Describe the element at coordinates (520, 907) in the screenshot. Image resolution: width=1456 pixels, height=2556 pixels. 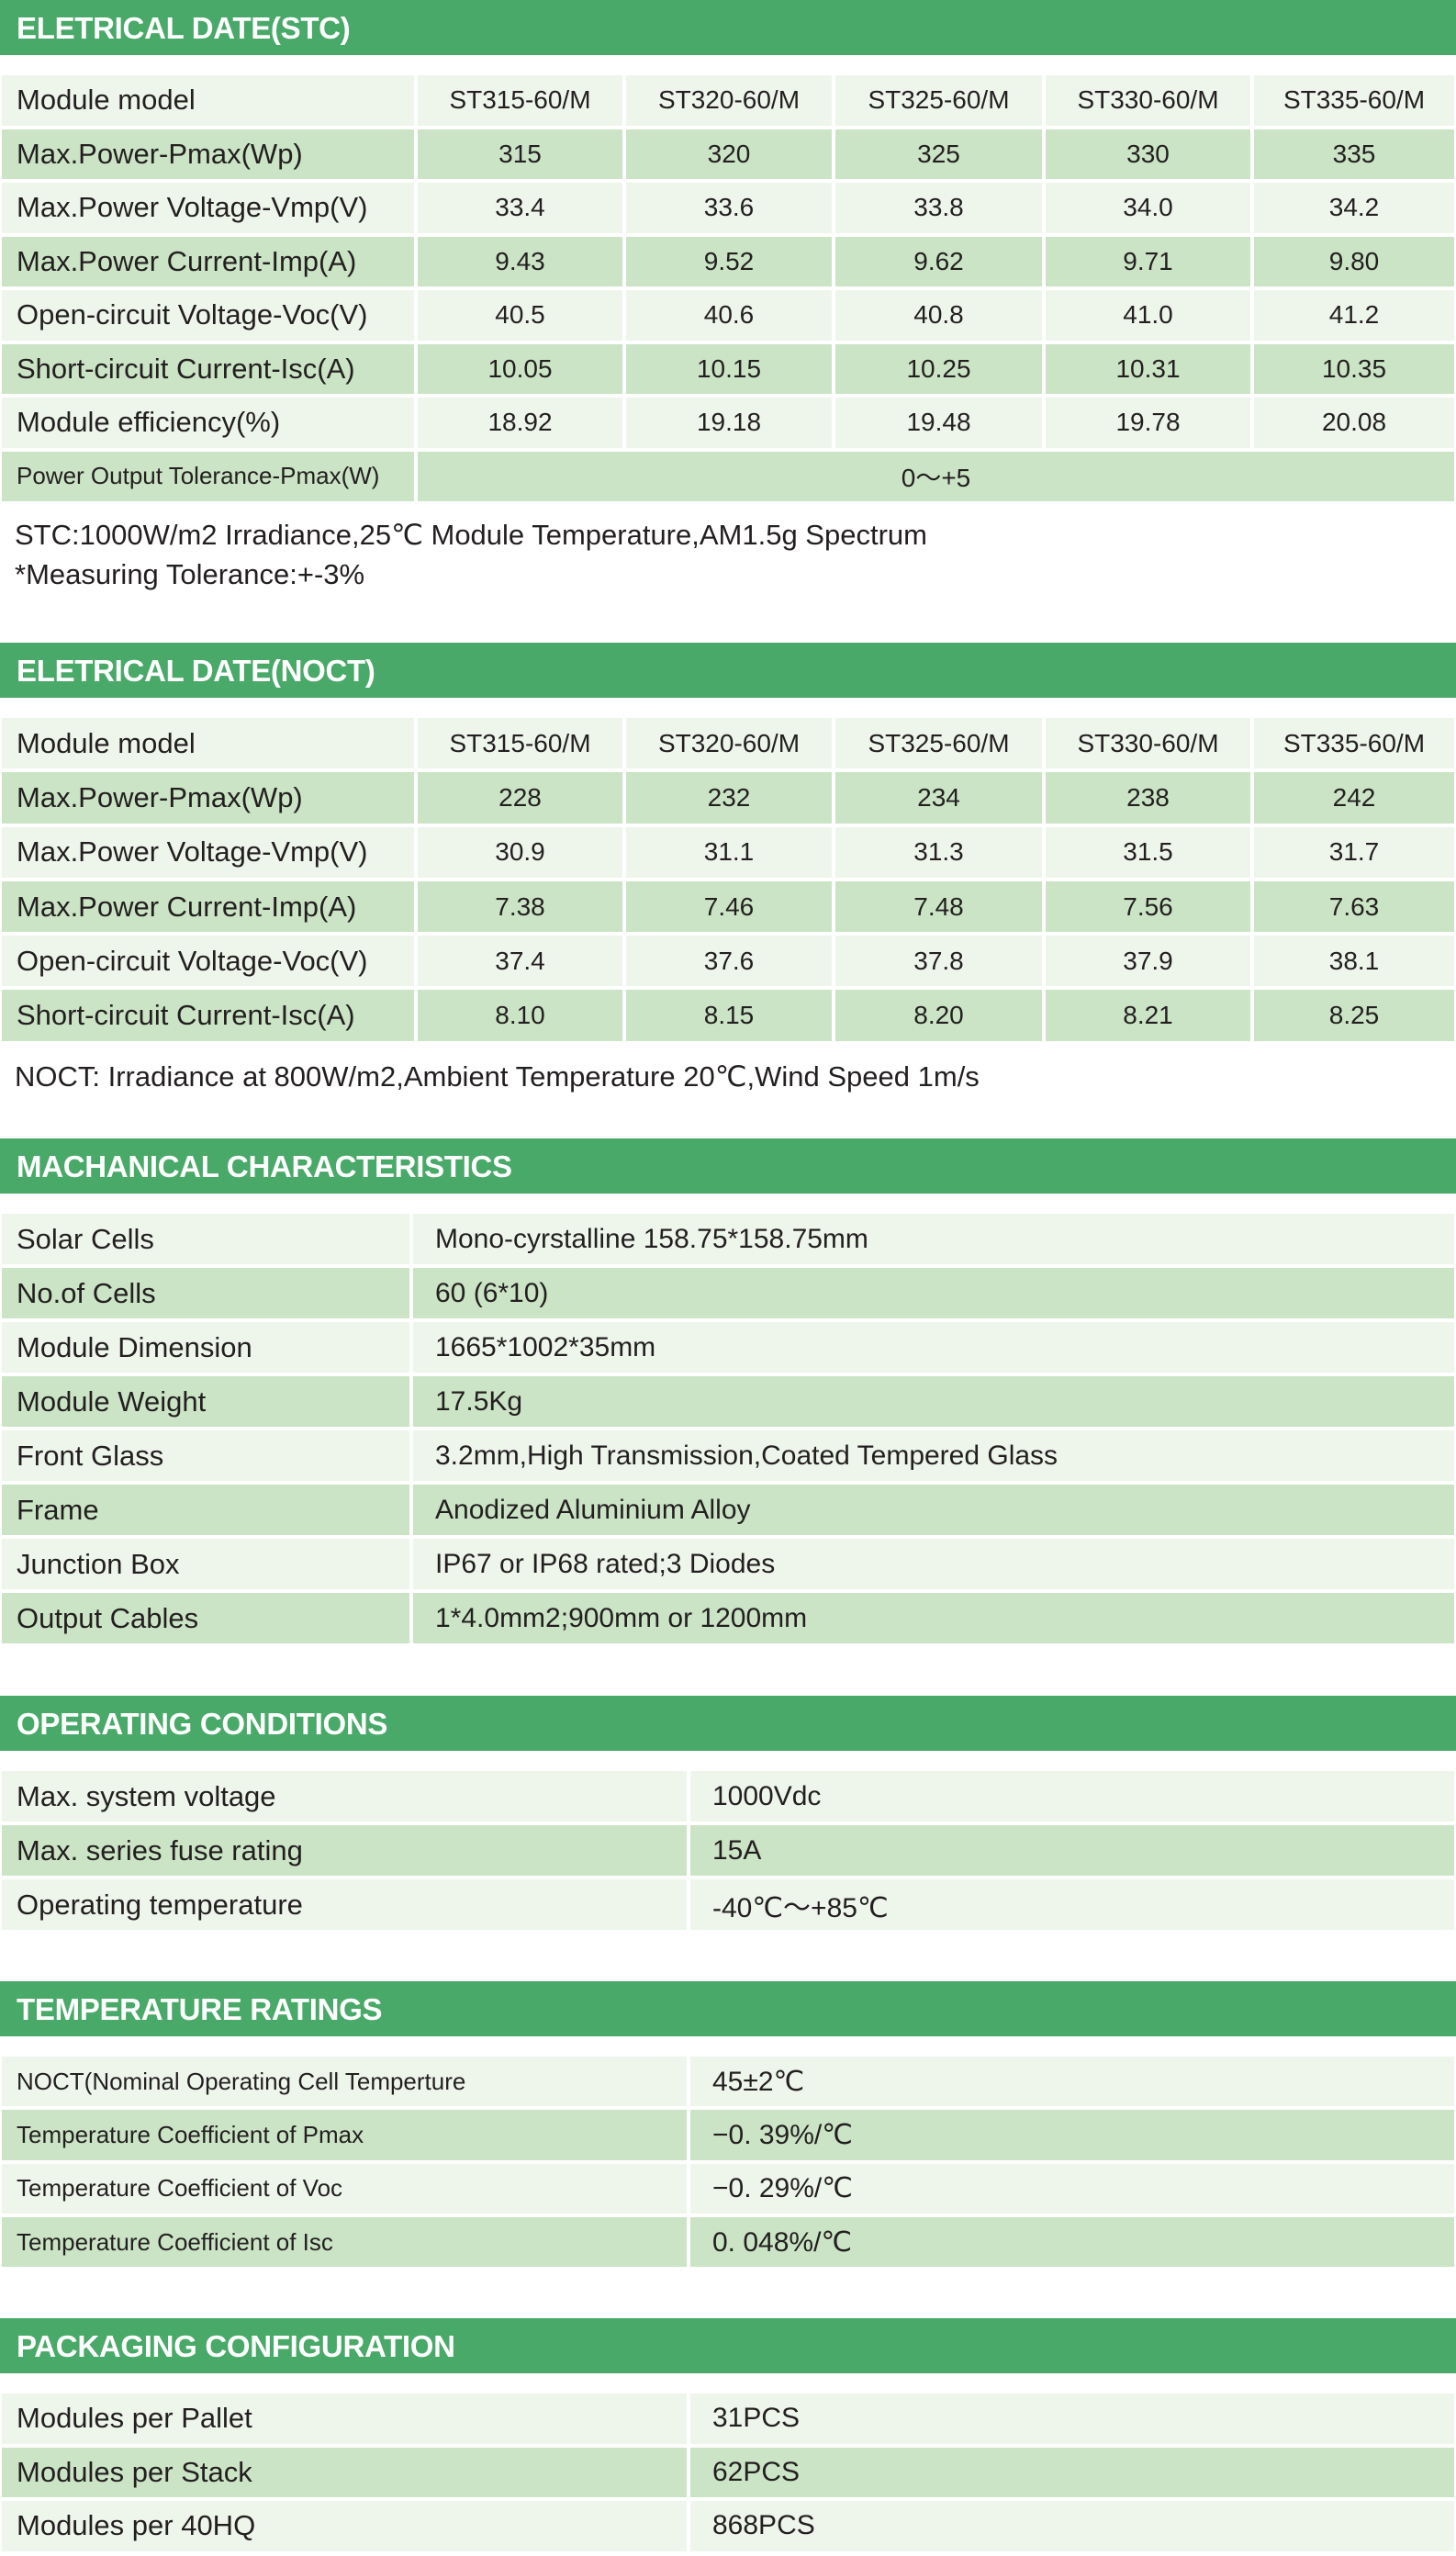
I see `row-value: 7.38` at that location.